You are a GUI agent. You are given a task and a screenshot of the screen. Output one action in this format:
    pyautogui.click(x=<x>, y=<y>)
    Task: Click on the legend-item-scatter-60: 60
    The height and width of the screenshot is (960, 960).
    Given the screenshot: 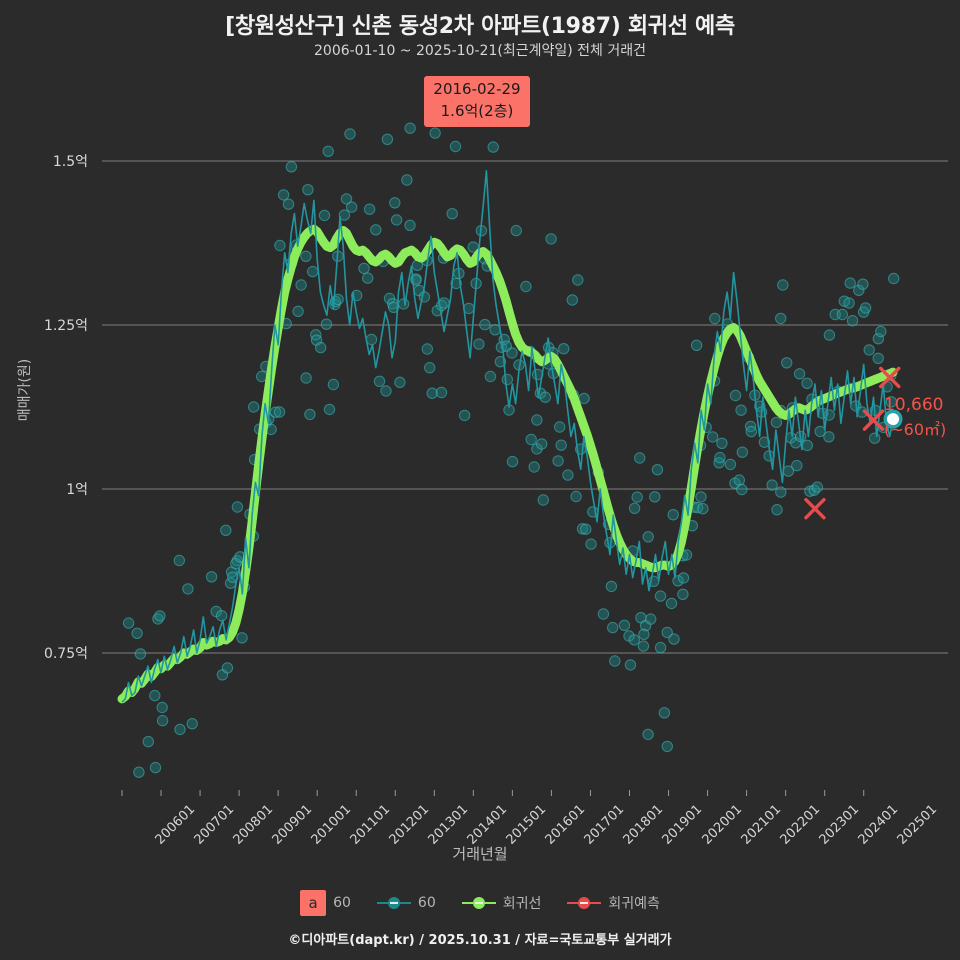 What is the action you would take?
    pyautogui.click(x=406, y=903)
    